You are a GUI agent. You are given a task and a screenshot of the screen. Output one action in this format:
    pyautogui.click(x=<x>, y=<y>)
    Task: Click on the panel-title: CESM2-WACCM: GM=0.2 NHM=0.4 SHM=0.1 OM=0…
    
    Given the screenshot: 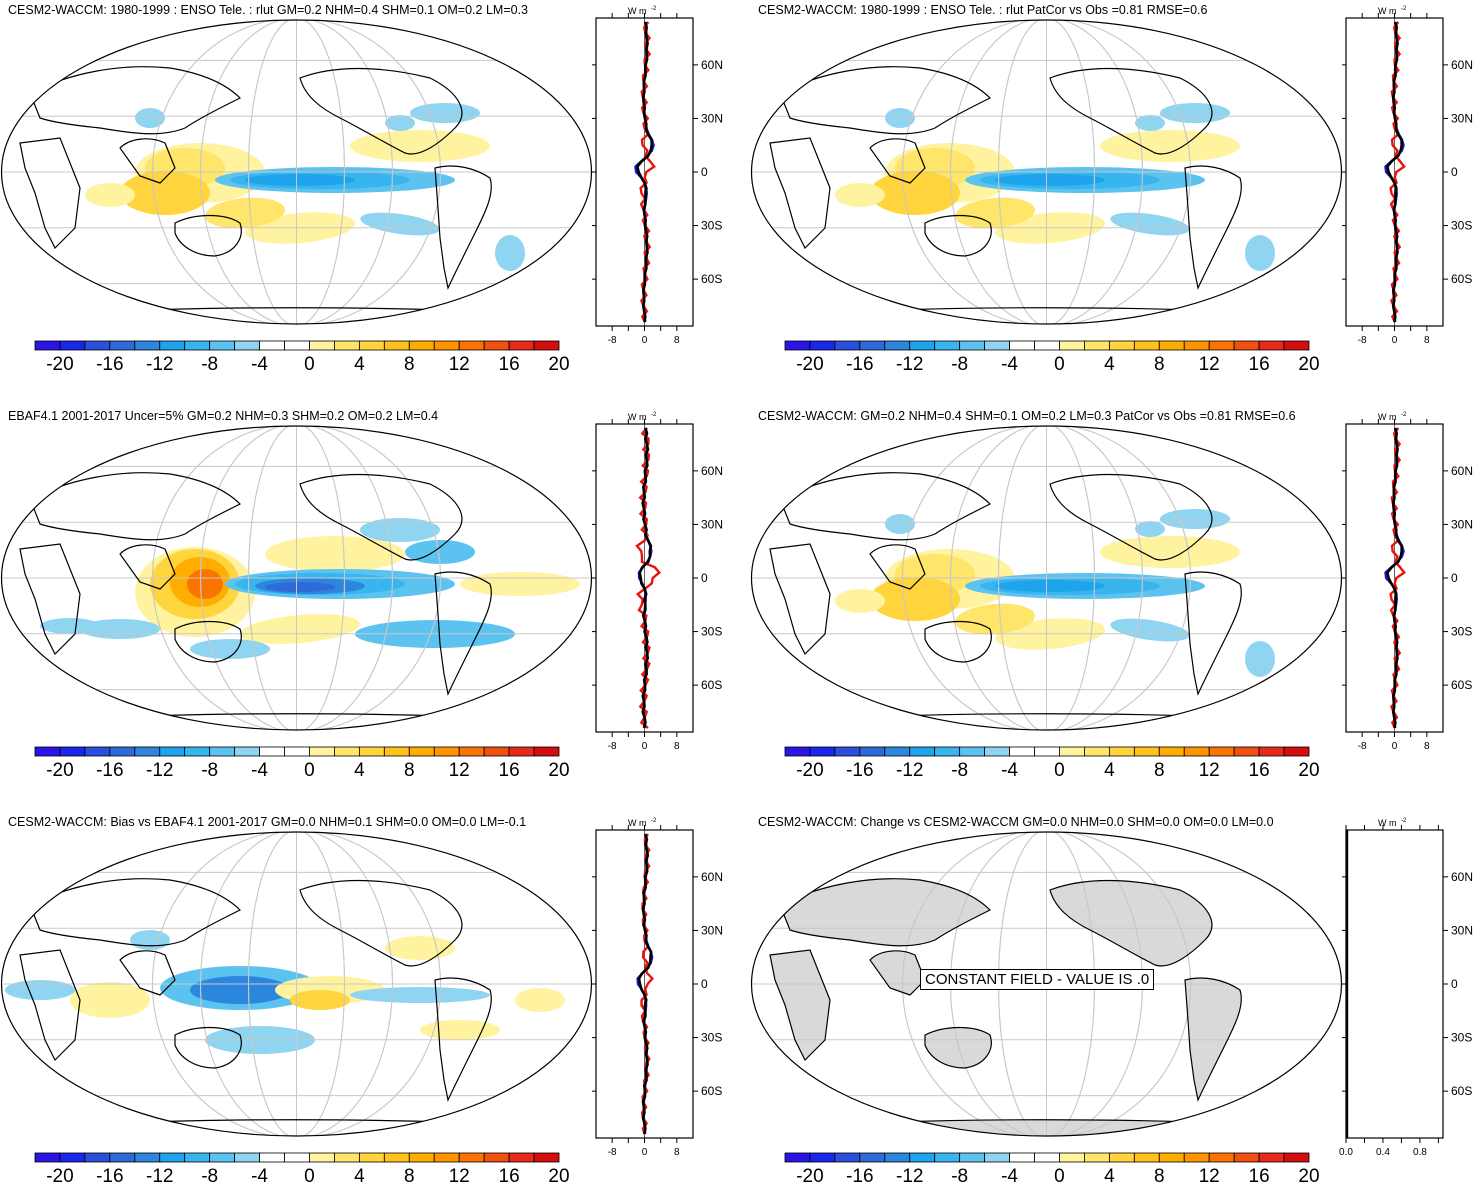 What is the action you would take?
    pyautogui.click(x=1027, y=416)
    